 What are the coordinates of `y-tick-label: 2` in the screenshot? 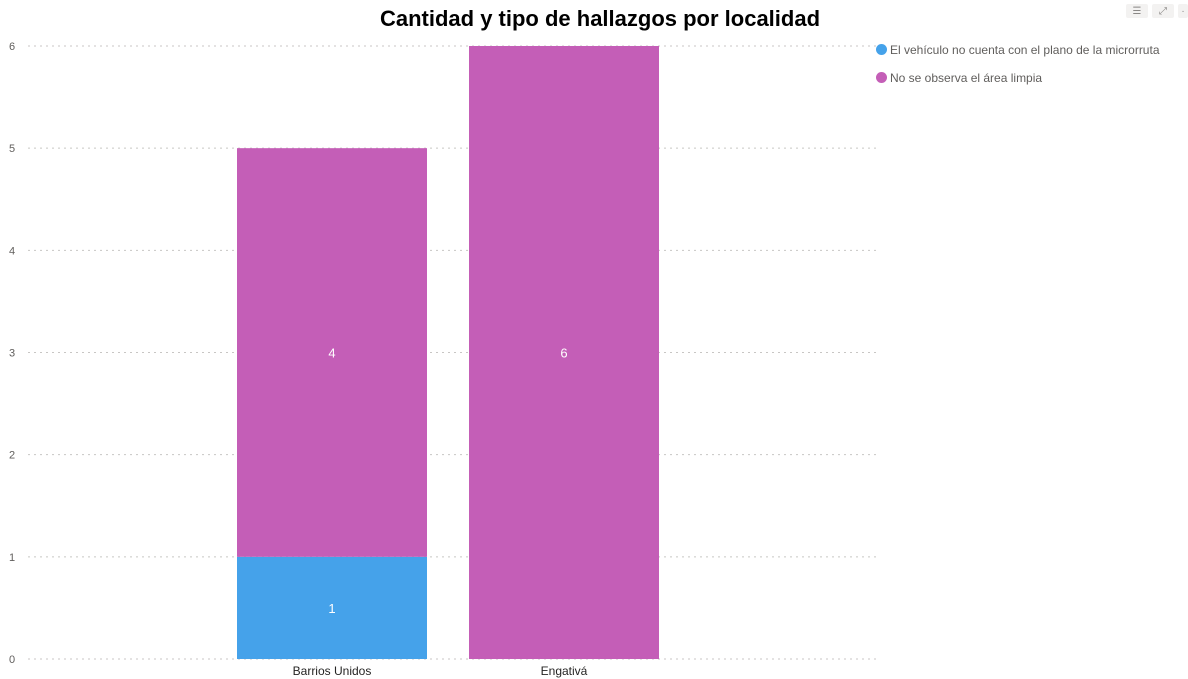 It's located at (12, 456).